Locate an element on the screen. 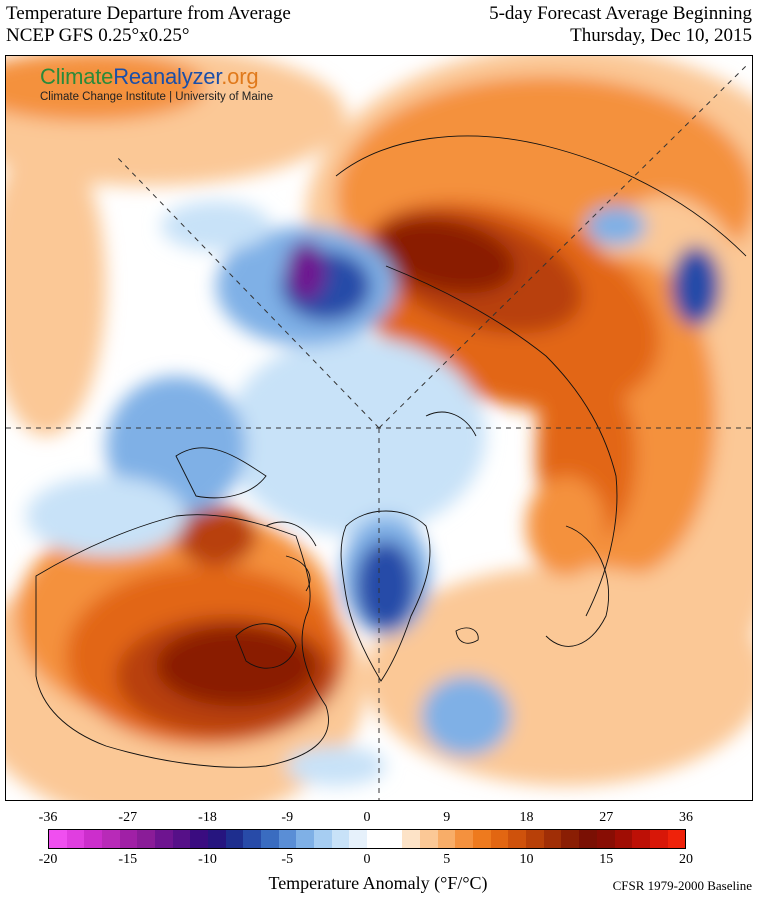  celsius-tick-label: 20 is located at coordinates (686, 859).